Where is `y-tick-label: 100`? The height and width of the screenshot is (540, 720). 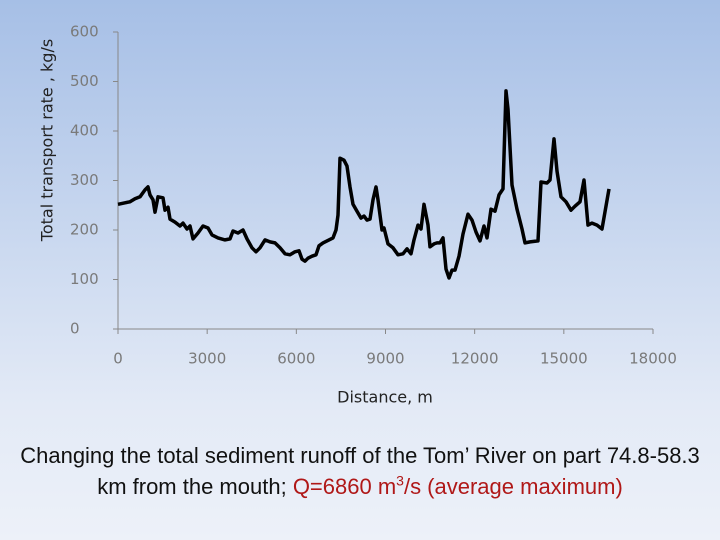 y-tick-label: 100 is located at coordinates (84, 279).